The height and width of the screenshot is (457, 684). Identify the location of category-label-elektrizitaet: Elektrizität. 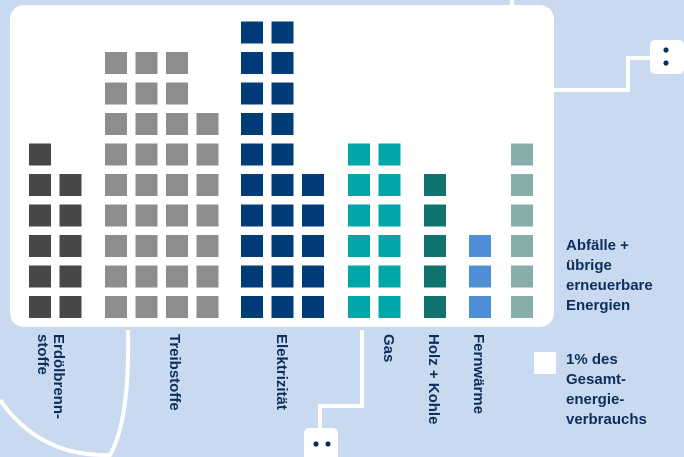
(281, 372).